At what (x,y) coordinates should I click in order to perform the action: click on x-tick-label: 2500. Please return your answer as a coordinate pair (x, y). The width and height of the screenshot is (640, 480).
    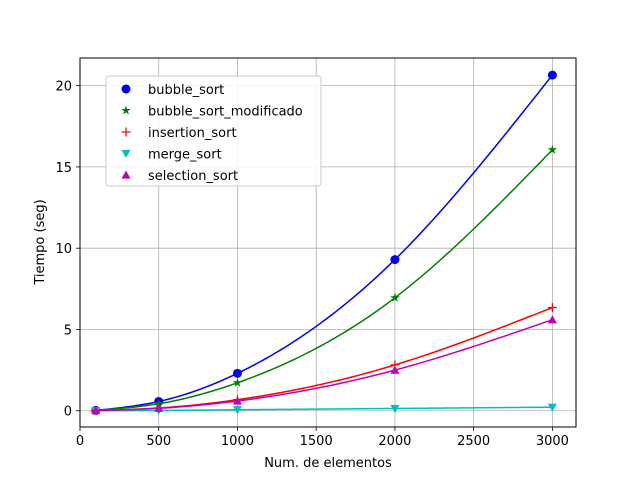
    Looking at the image, I should click on (473, 441).